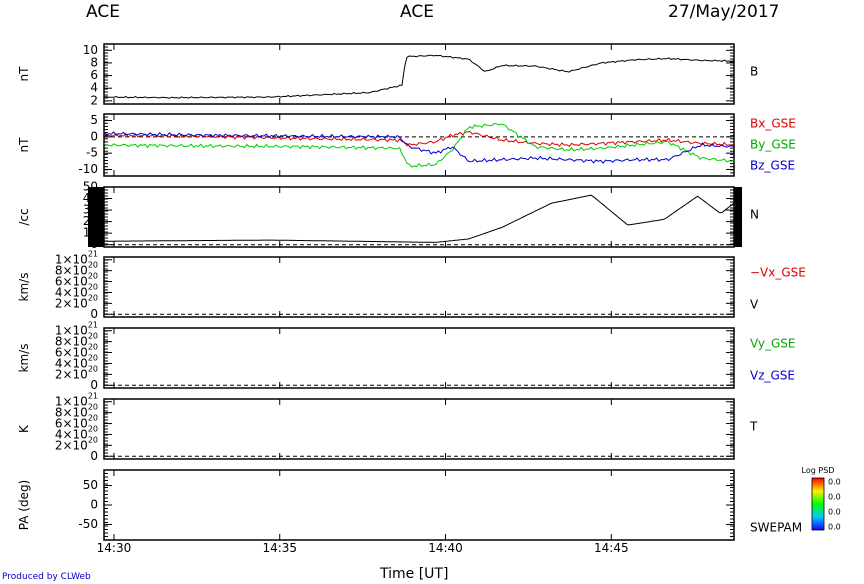 The width and height of the screenshot is (864, 584). I want to click on y-tick-label-T: 8×10²⁰, so click(76, 410).